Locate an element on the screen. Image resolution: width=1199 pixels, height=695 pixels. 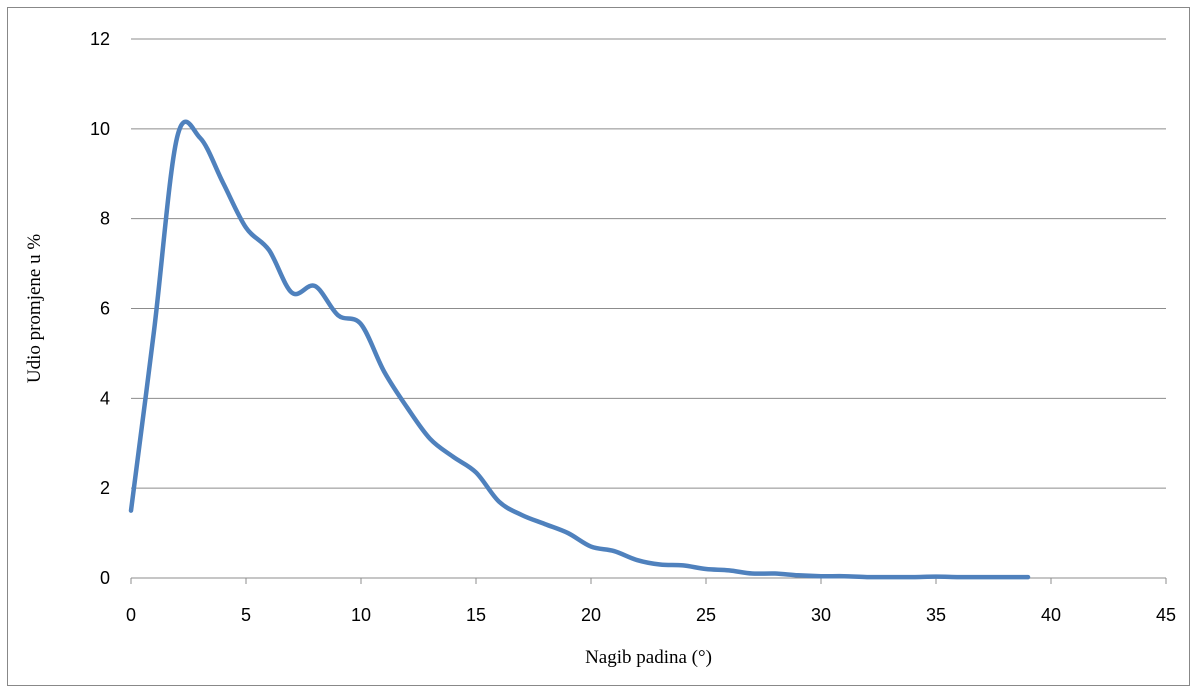
y-tick-label: 12 is located at coordinates (100, 39).